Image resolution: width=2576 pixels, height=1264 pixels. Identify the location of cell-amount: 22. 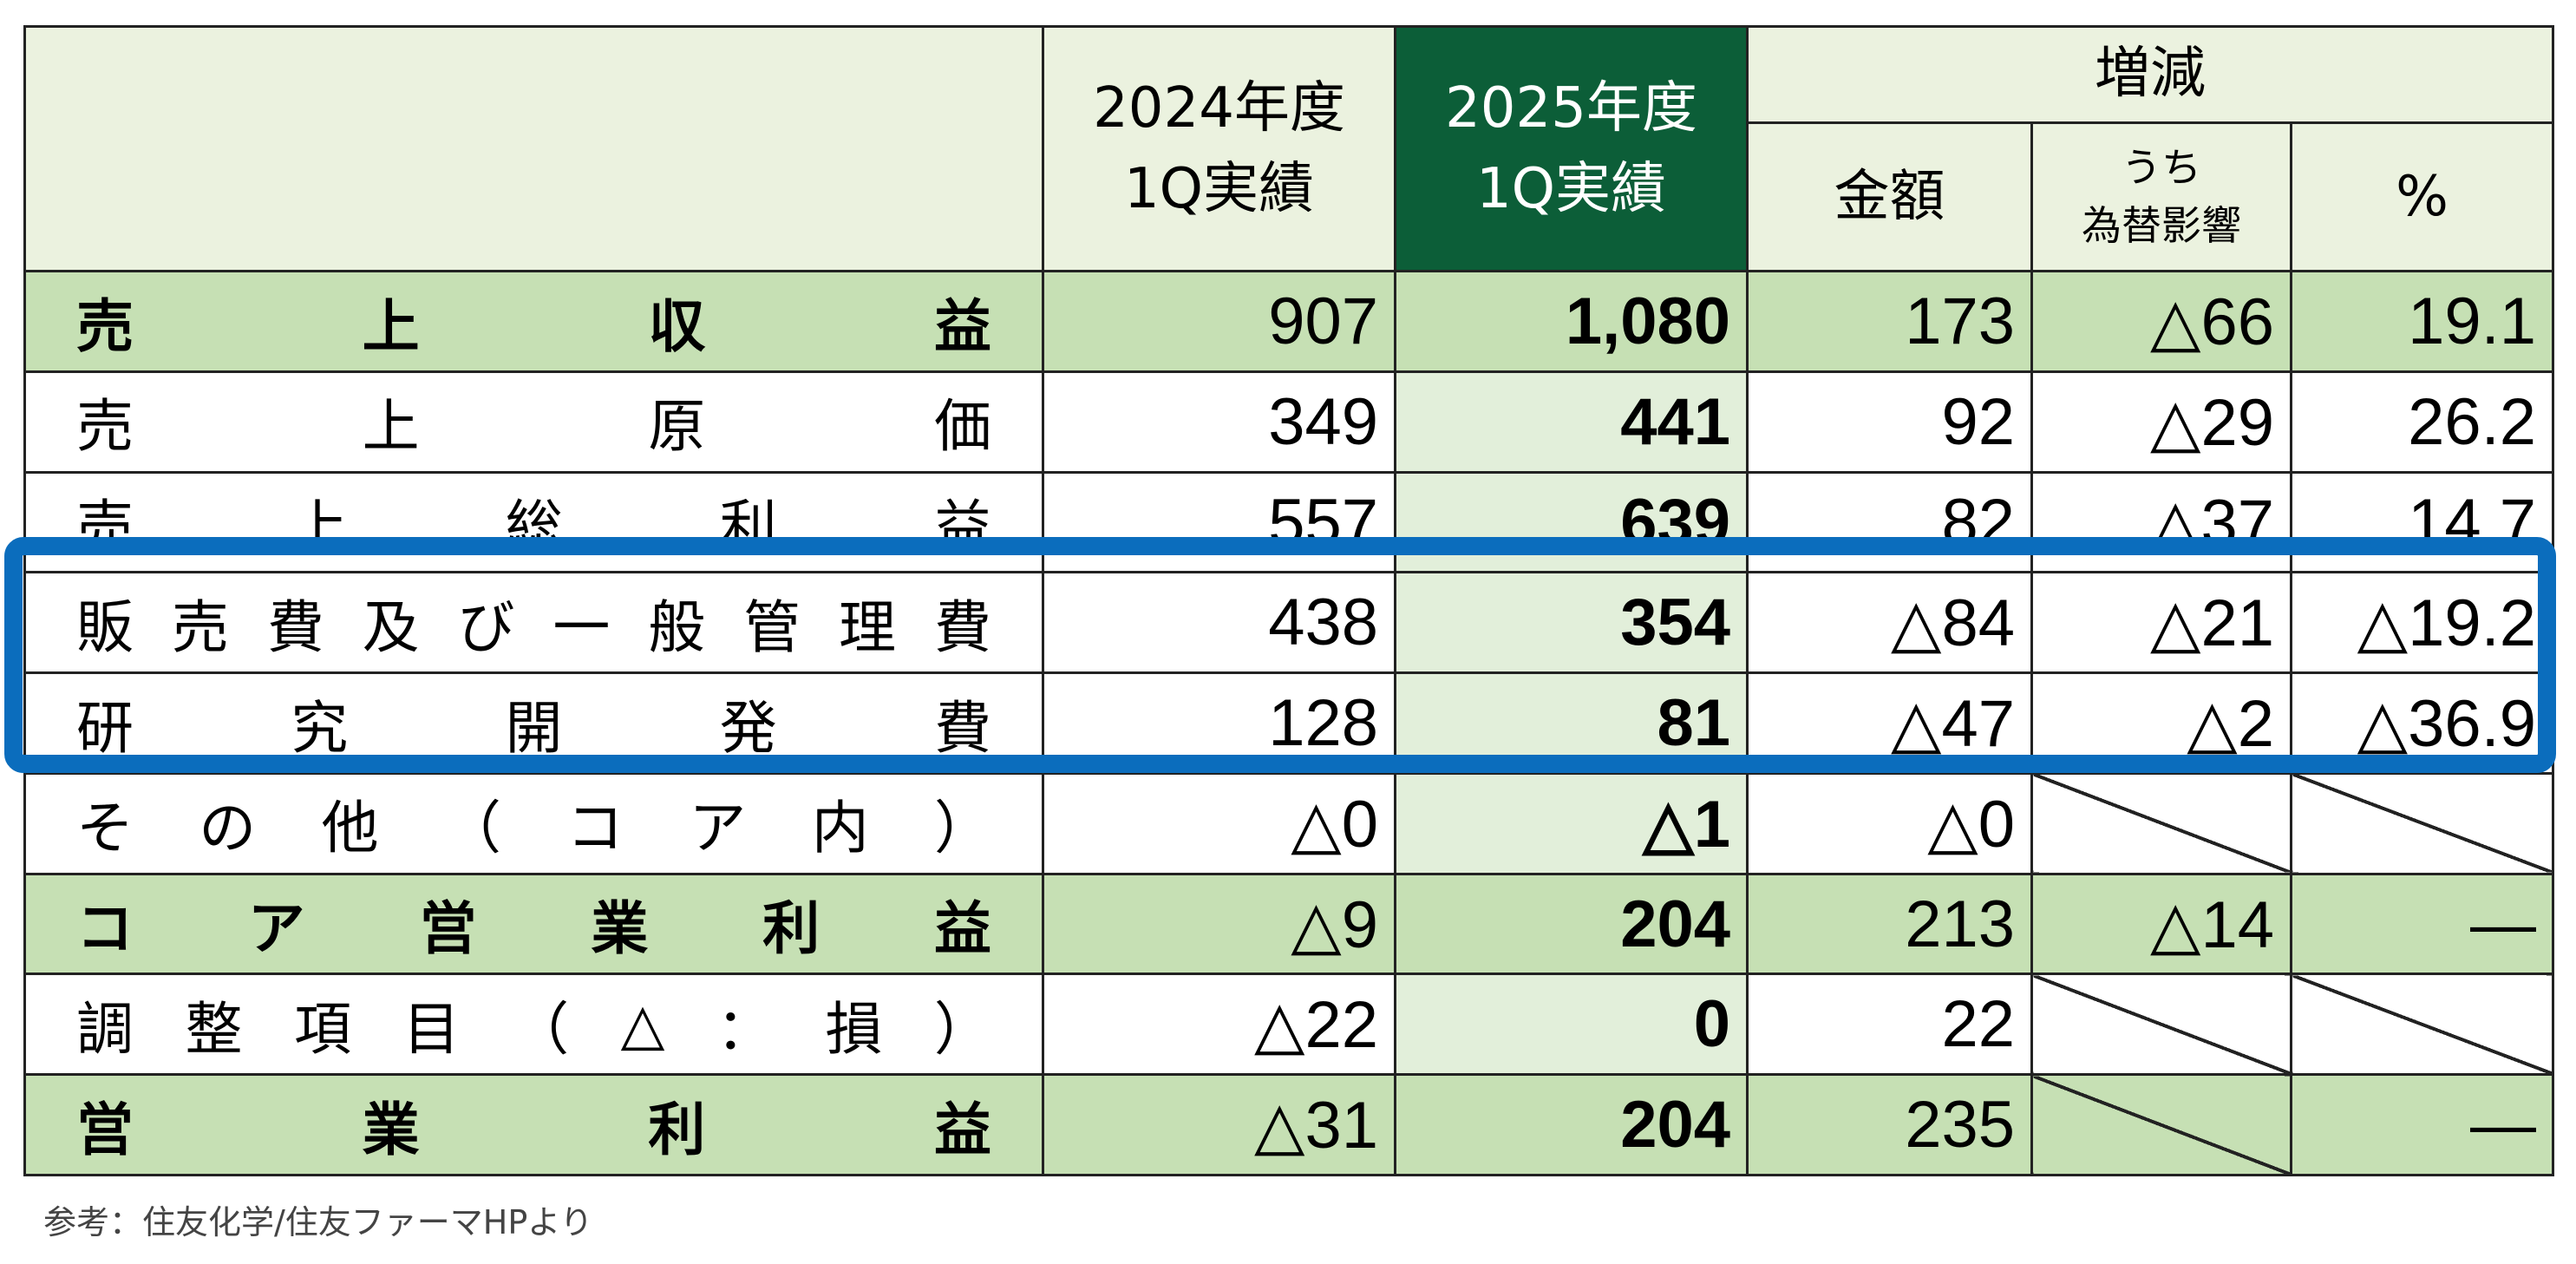
(1889, 1025).